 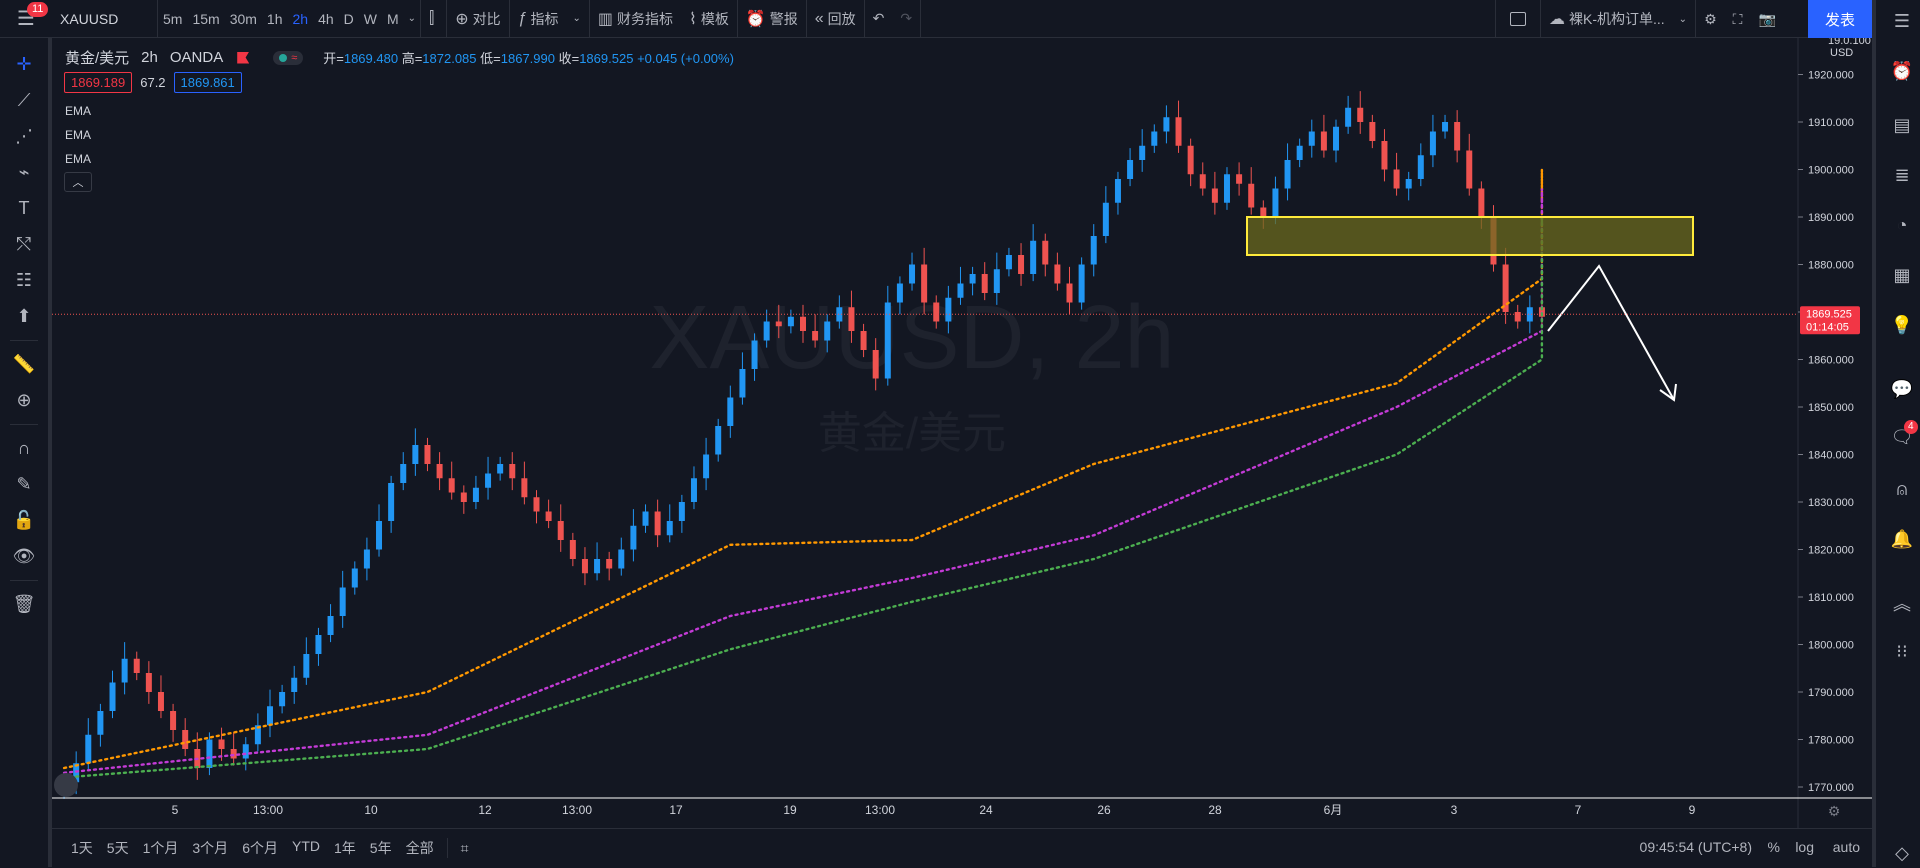 I want to click on stay-drawing-tool: ✎, so click(x=24, y=484).